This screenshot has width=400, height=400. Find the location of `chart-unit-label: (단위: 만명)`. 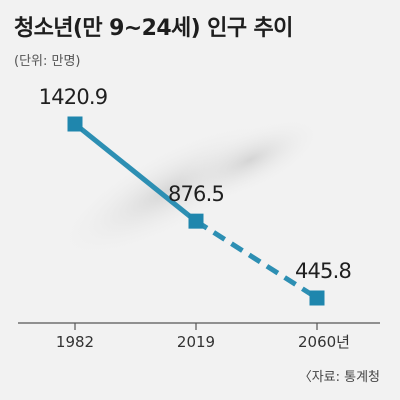

chart-unit-label: (단위: 만명) is located at coordinates (47, 61).